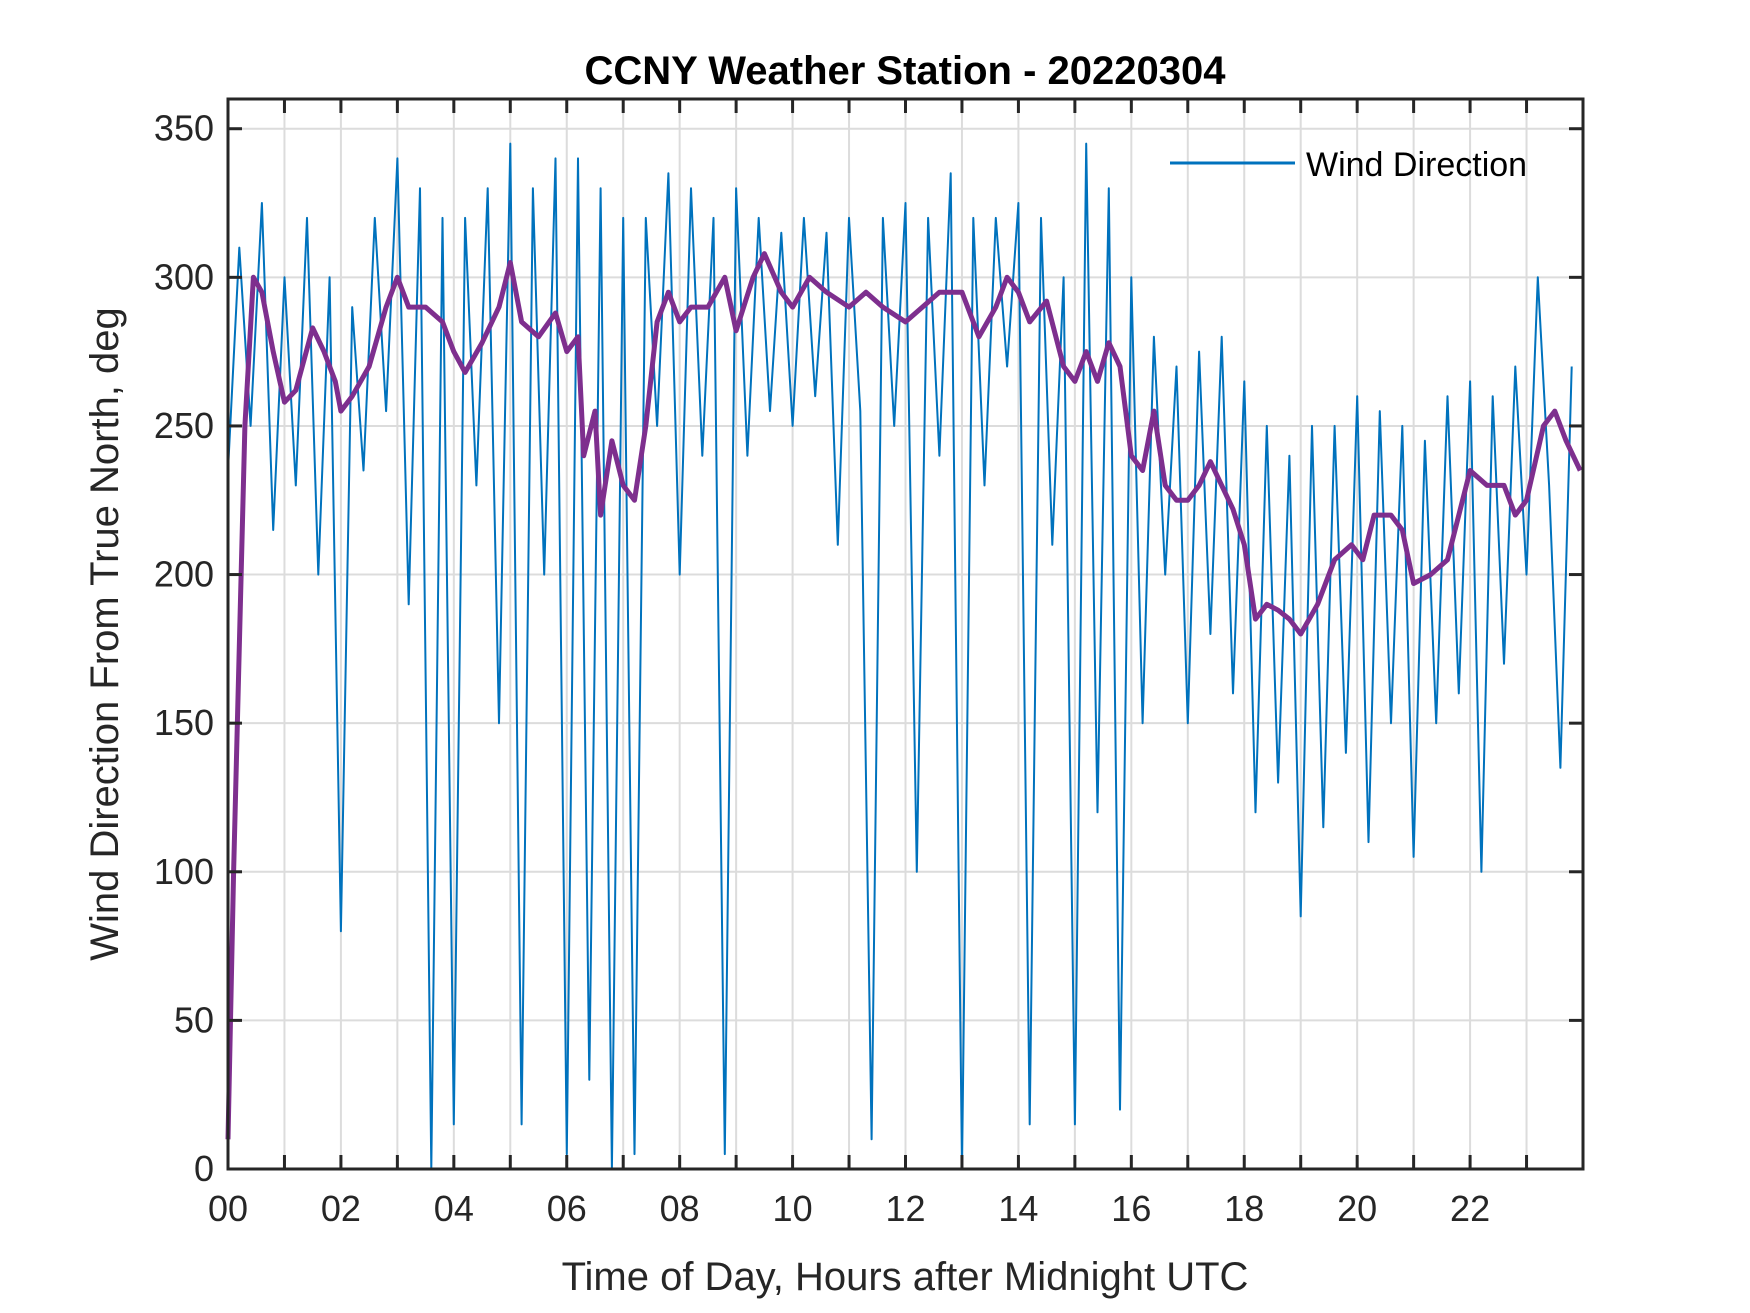 The width and height of the screenshot is (1750, 1313). Describe the element at coordinates (1416, 165) in the screenshot. I see `legend-label-wind-direction: Wind Direction` at that location.